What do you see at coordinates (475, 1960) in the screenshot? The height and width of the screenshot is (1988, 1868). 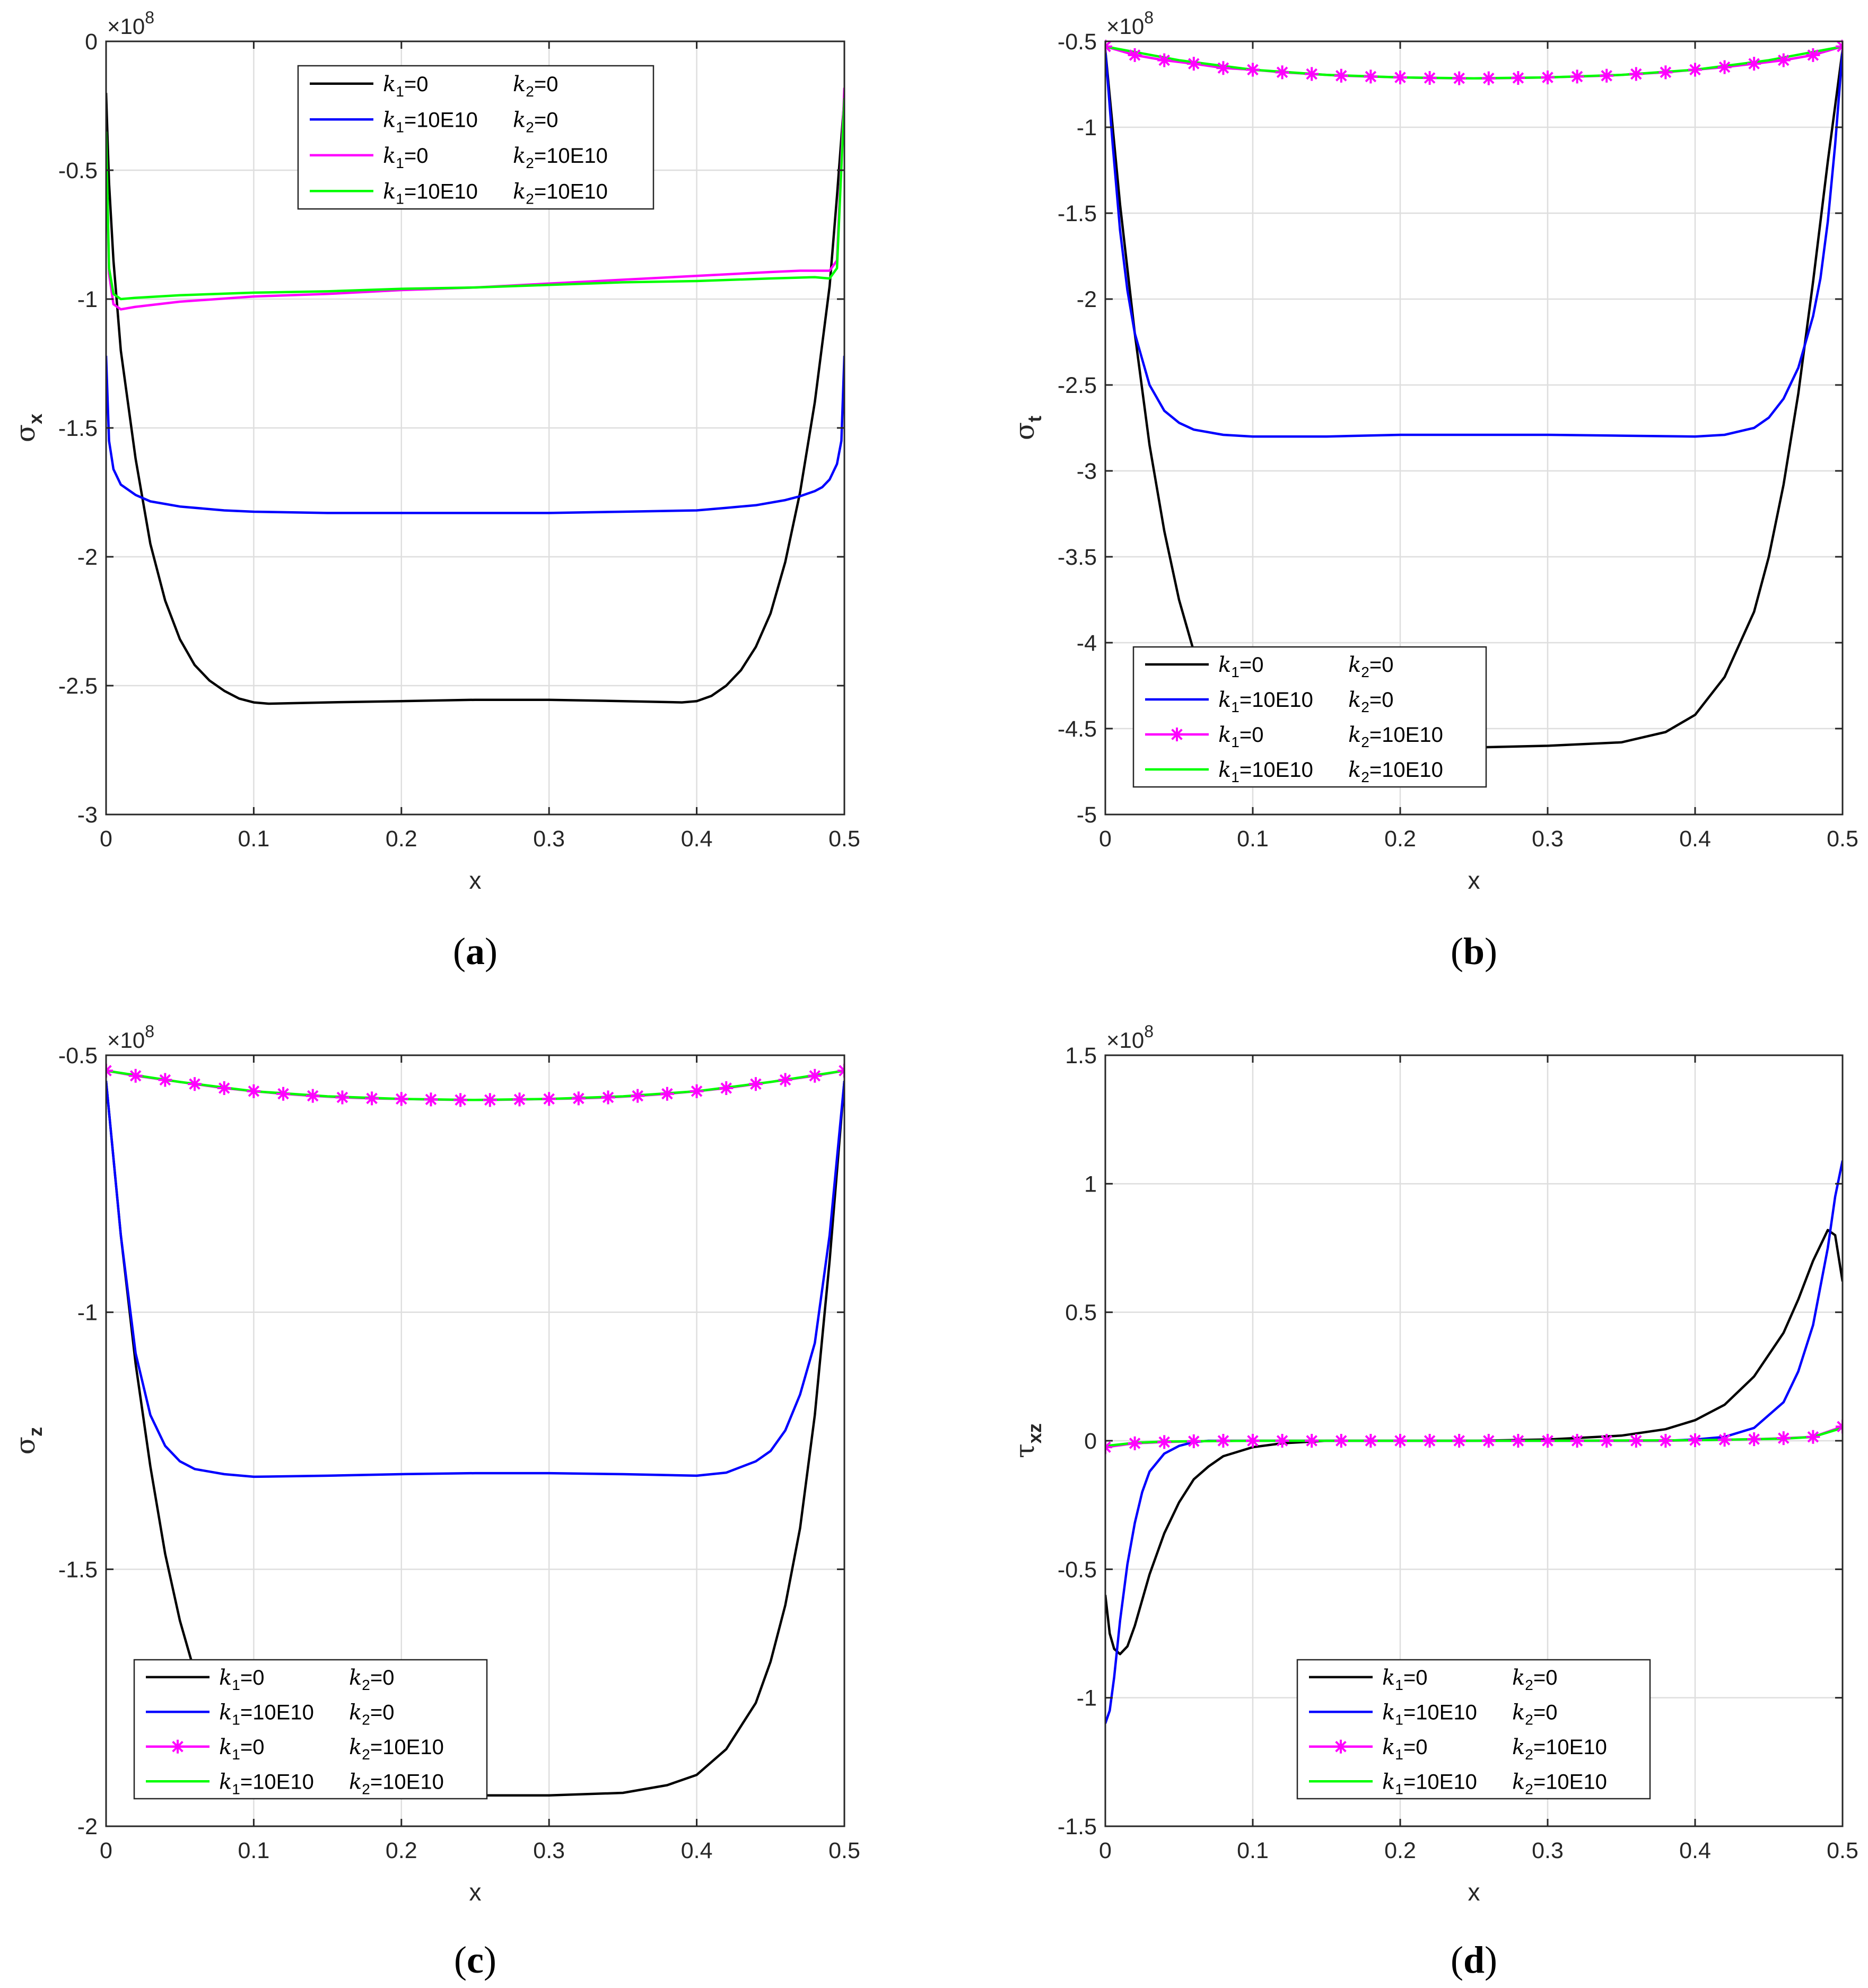 I see `caption-letter: c` at bounding box center [475, 1960].